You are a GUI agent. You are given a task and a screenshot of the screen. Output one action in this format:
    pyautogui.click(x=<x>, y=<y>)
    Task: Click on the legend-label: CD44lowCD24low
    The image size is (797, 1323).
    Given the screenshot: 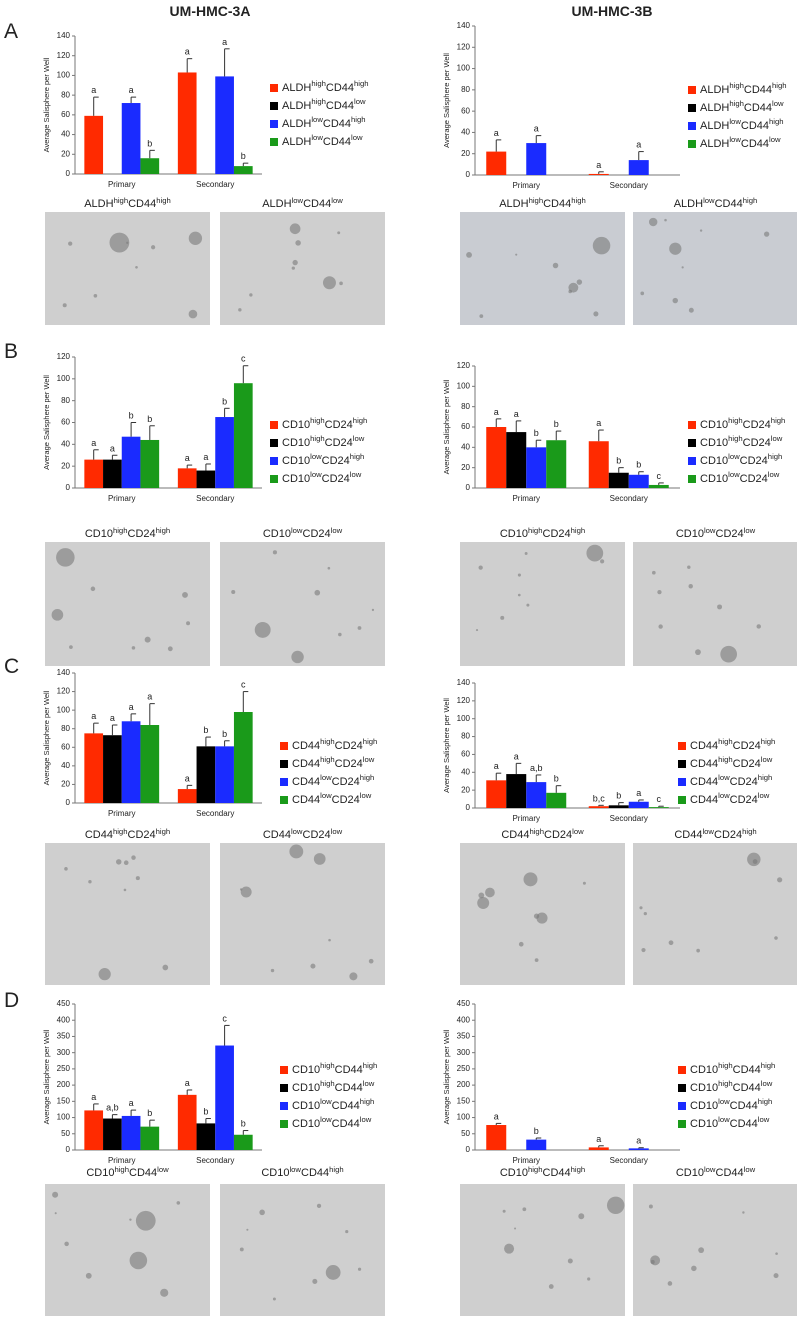 What is the action you would take?
    pyautogui.click(x=332, y=798)
    